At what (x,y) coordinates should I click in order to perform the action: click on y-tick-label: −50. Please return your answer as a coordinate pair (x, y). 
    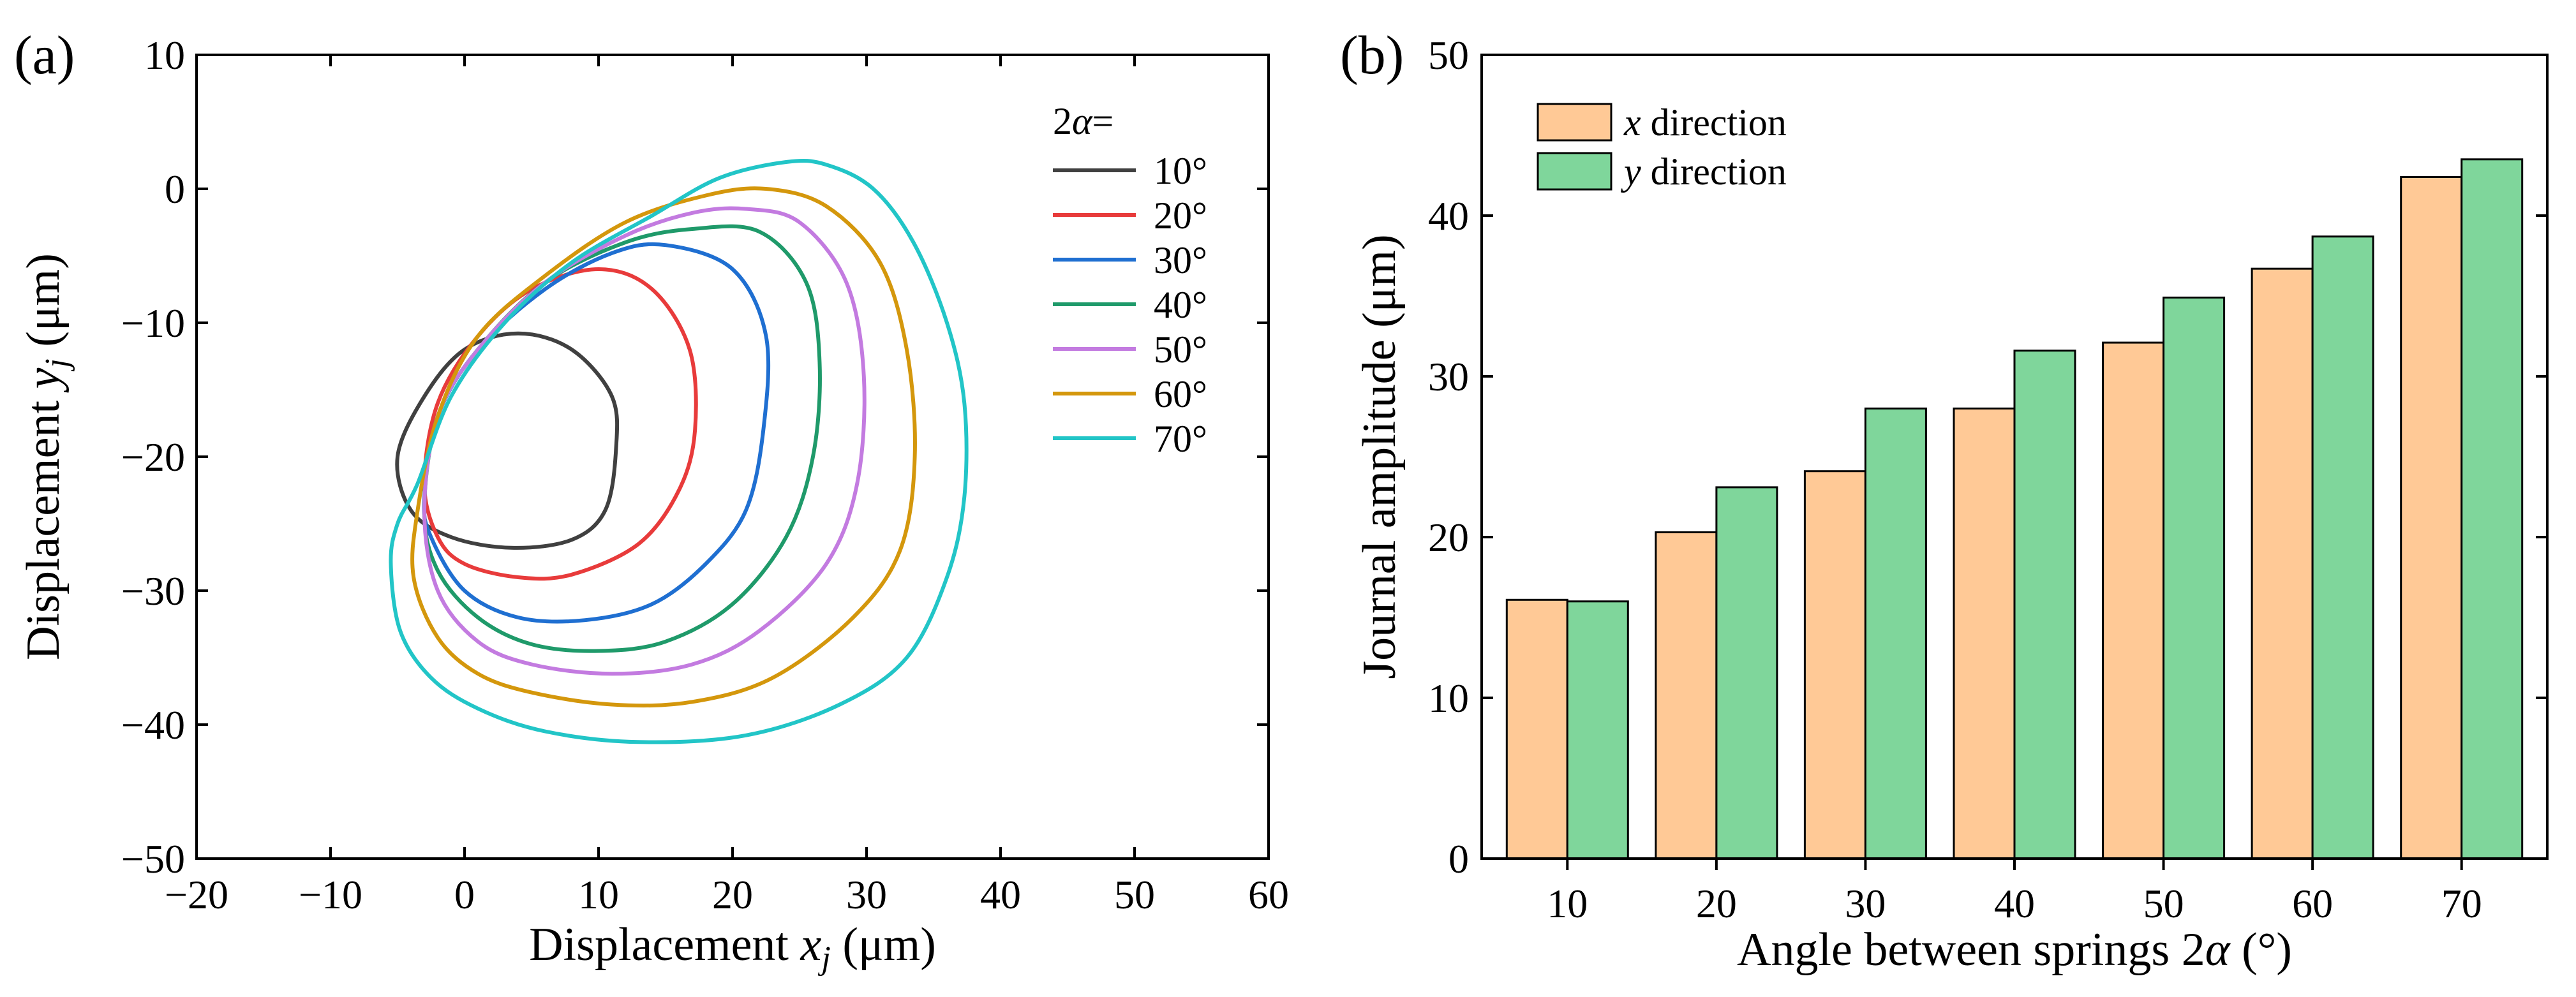
    Looking at the image, I should click on (153, 859).